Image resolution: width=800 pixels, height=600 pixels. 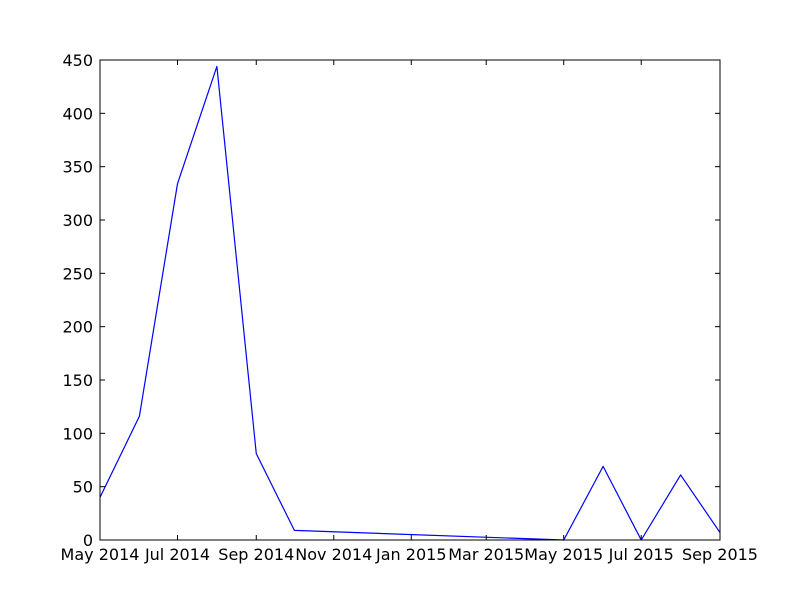 I want to click on y-tick-label: 50, so click(x=83, y=487).